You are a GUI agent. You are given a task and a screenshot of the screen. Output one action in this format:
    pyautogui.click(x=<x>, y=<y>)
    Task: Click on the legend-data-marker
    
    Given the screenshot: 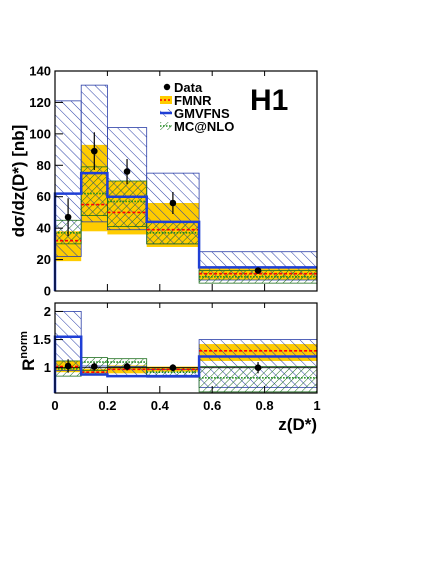 What is the action you would take?
    pyautogui.click(x=167, y=87)
    